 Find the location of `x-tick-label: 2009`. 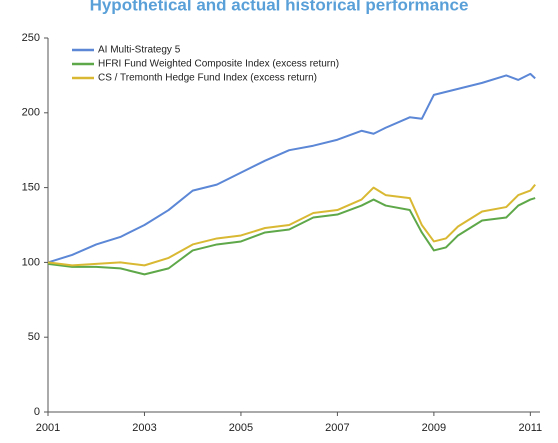

x-tick-label: 2009 is located at coordinates (434, 428).